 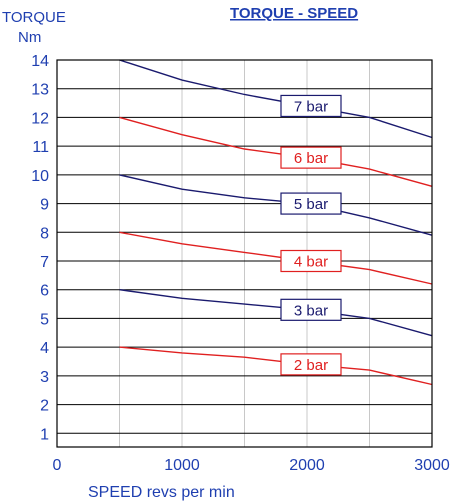 I want to click on y-tick-label: 8, so click(x=44, y=233).